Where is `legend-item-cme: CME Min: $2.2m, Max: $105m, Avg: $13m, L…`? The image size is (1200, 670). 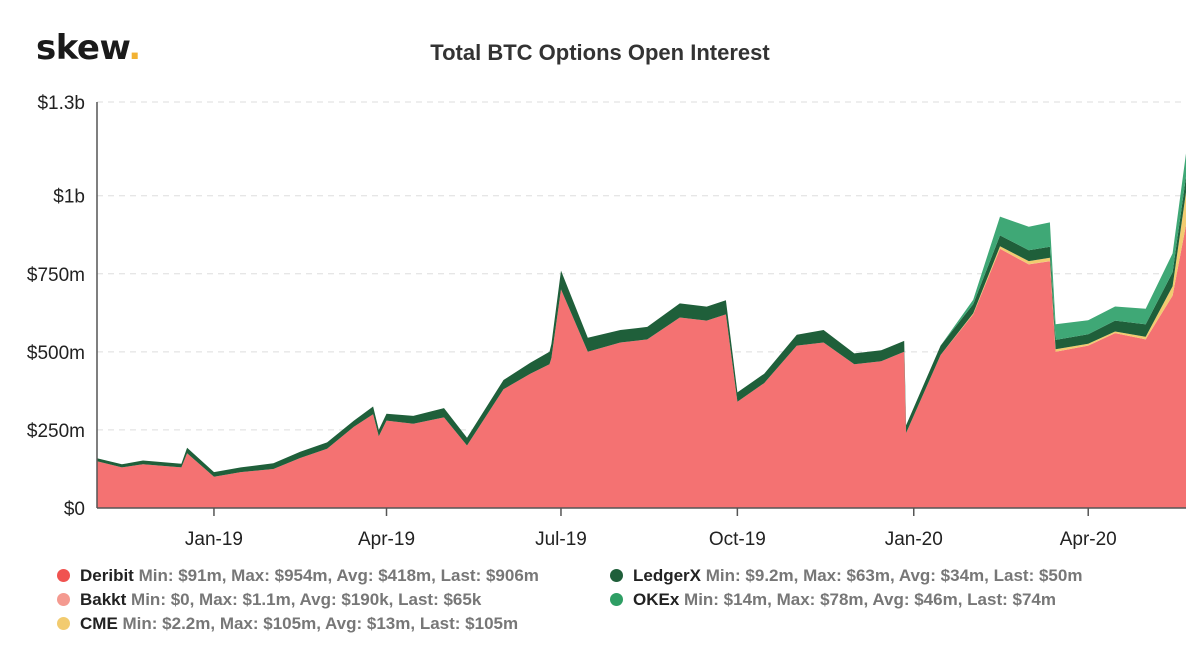 legend-item-cme: CME Min: $2.2m, Max: $105m, Avg: $13m, L… is located at coordinates (287, 624).